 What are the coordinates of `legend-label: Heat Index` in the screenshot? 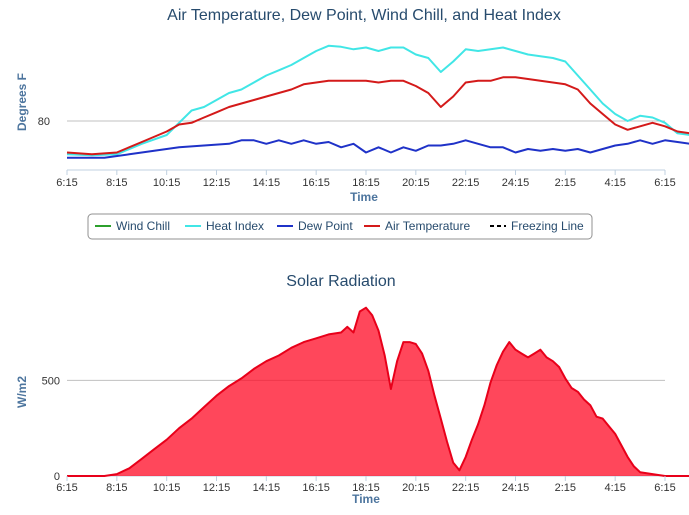 It's located at (235, 226).